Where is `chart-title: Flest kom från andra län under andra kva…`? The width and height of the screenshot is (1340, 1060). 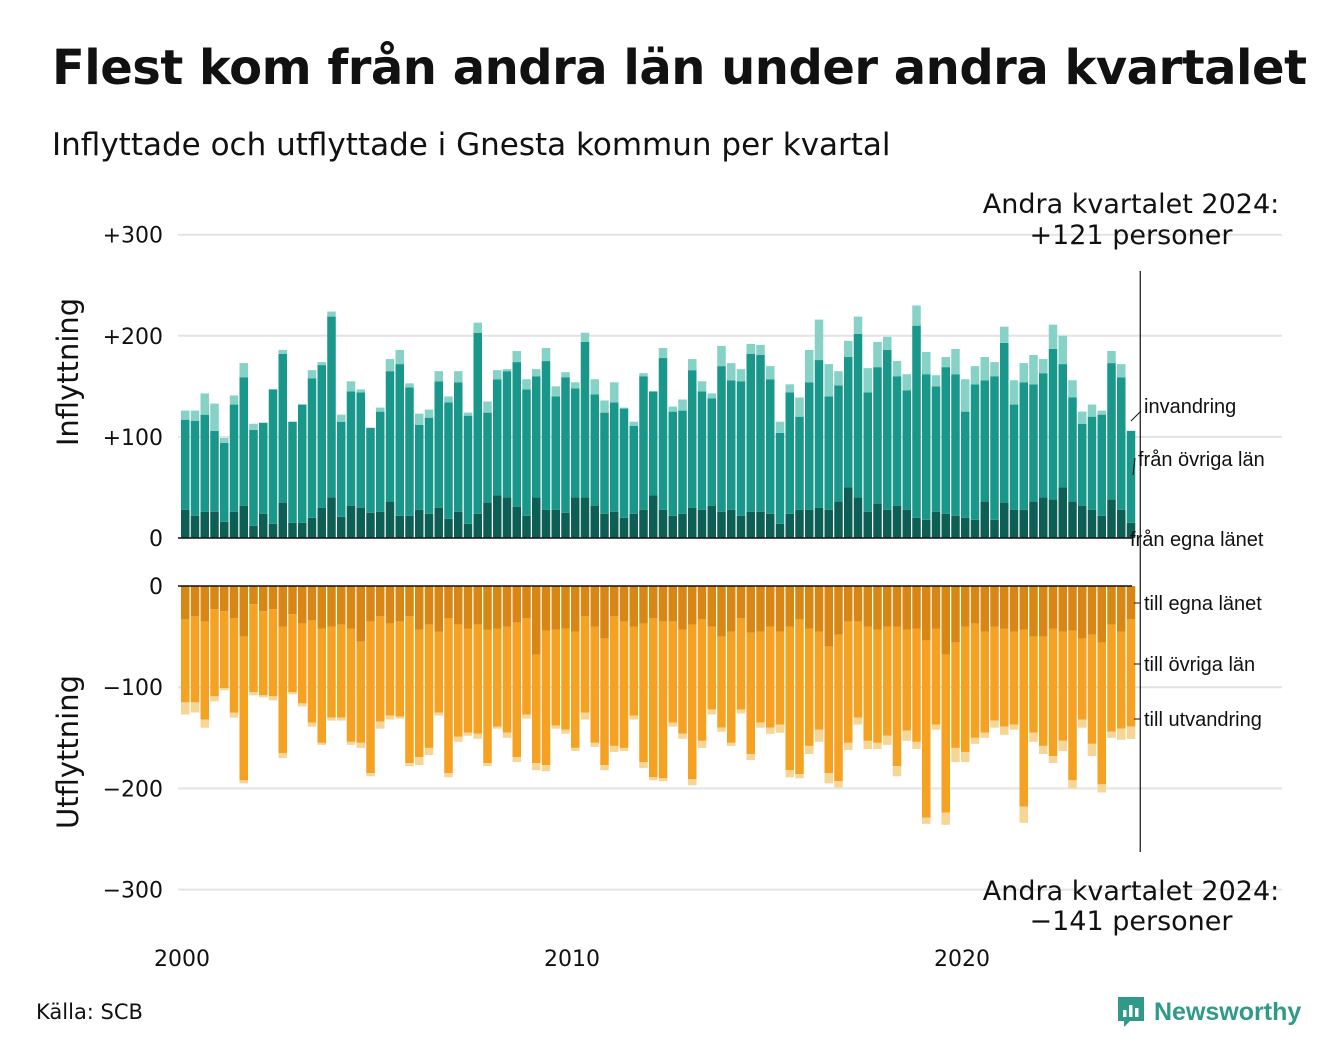 chart-title: Flest kom från andra län under andra kva… is located at coordinates (679, 68).